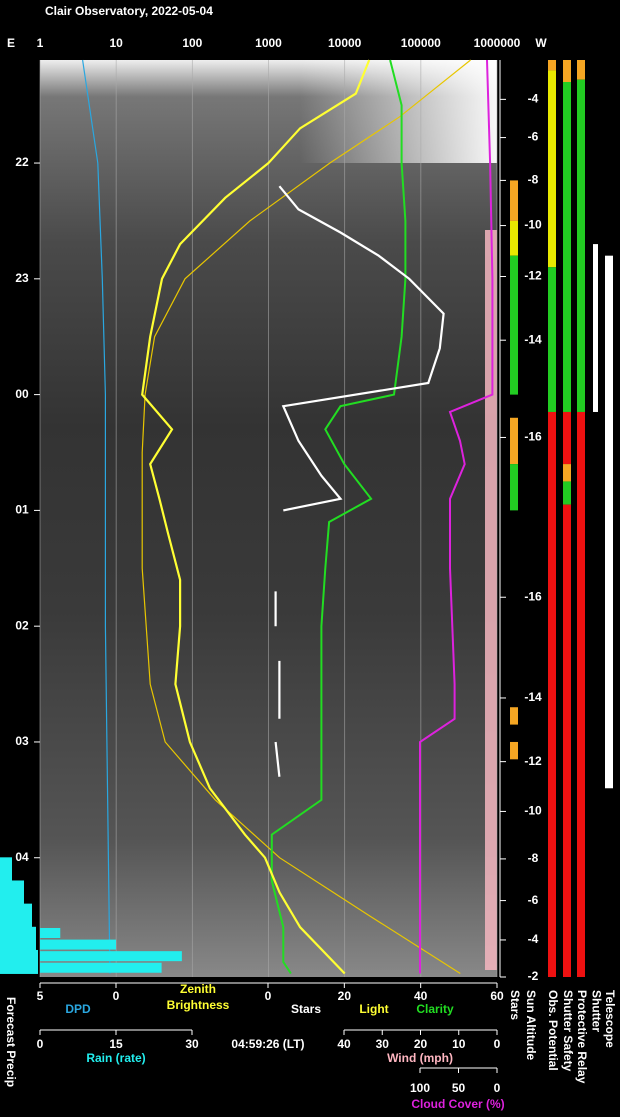 The height and width of the screenshot is (1117, 620). Describe the element at coordinates (115, 1058) in the screenshot. I see `series-label: Rain (rate)` at that location.